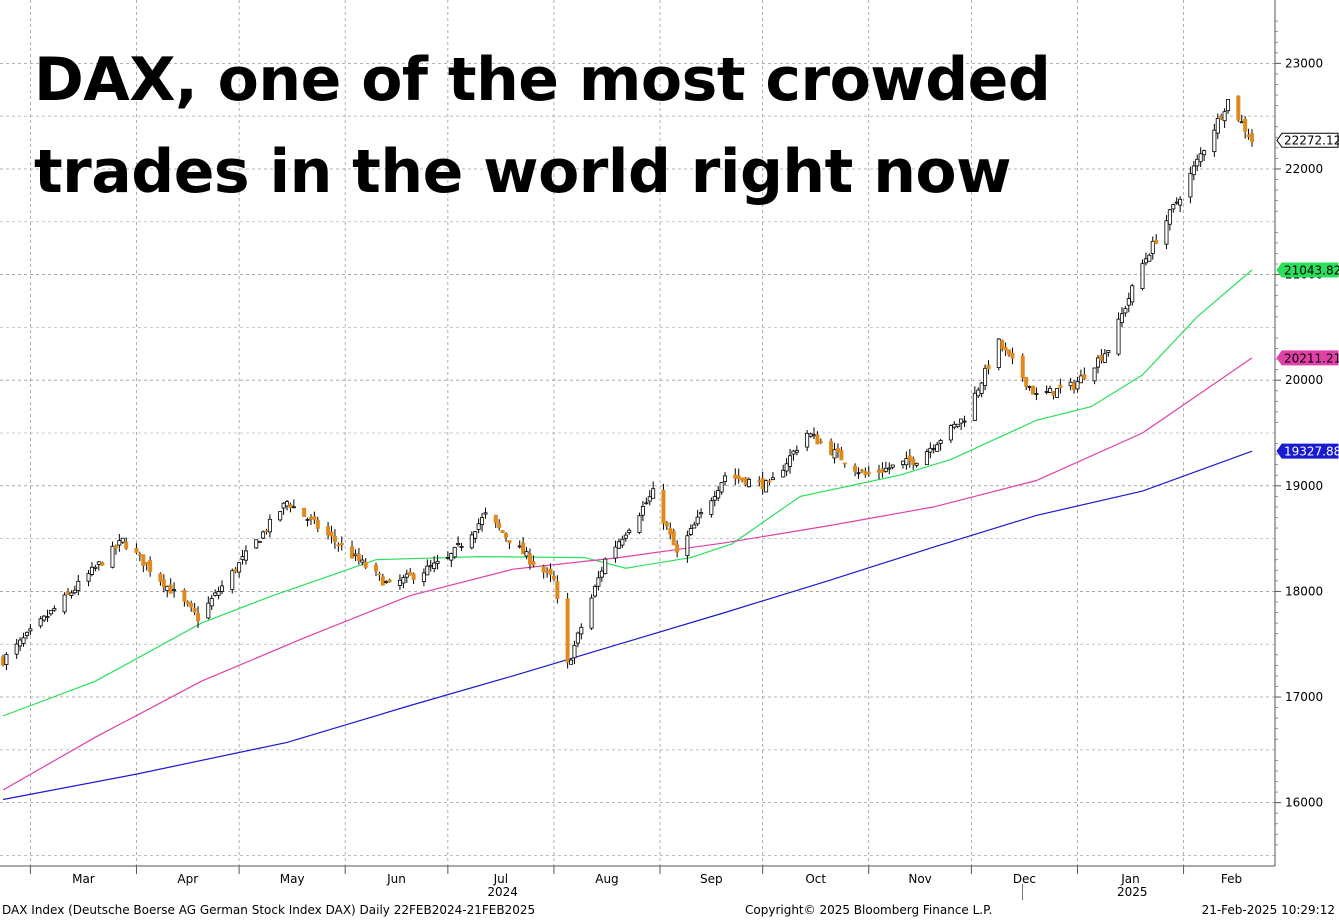 This screenshot has height=920, width=1339. What do you see at coordinates (523, 172) in the screenshot?
I see `headline-line-2: trades in the world right now` at bounding box center [523, 172].